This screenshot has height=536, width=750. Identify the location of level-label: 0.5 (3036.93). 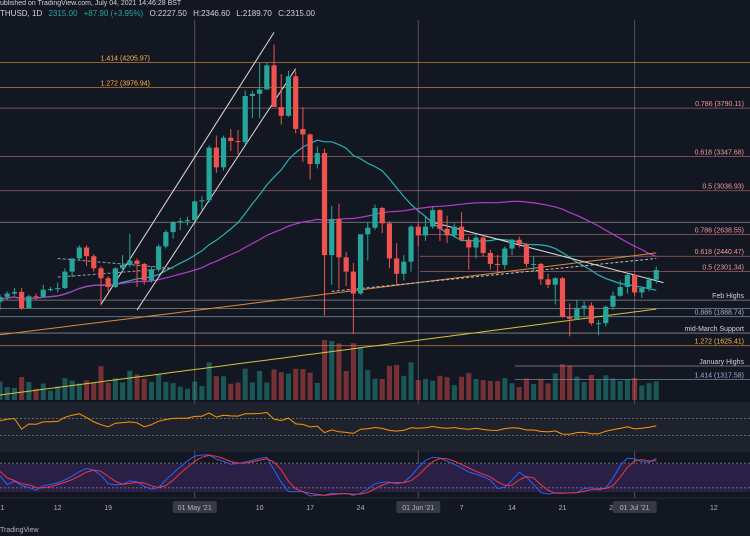
(723, 187).